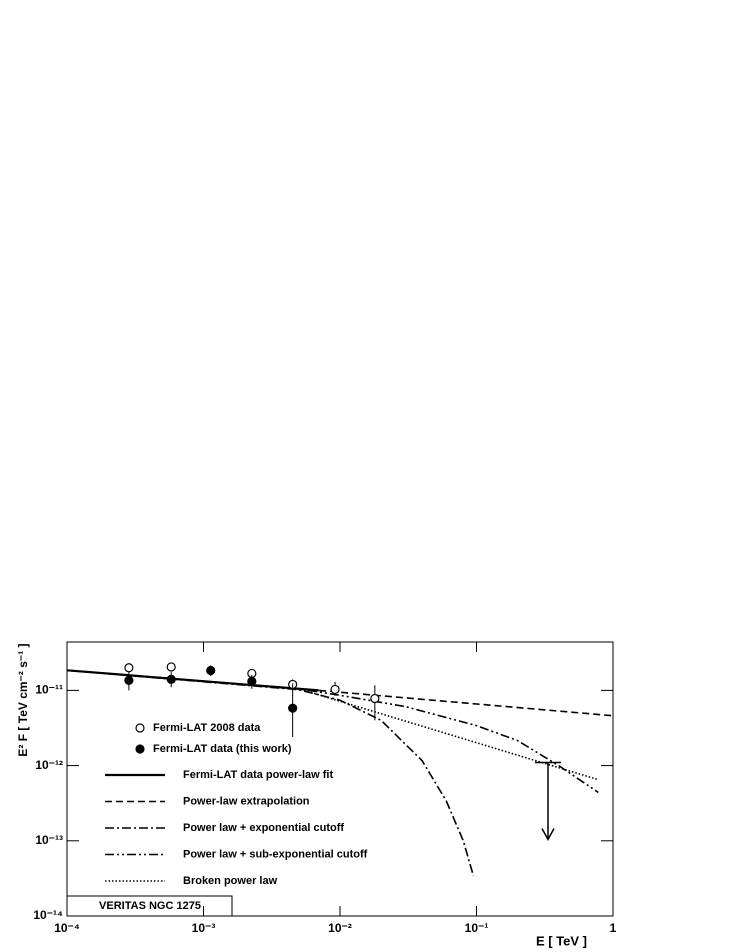 The height and width of the screenshot is (952, 736). I want to click on y-tick-label: 10⁻¹², so click(49, 765).